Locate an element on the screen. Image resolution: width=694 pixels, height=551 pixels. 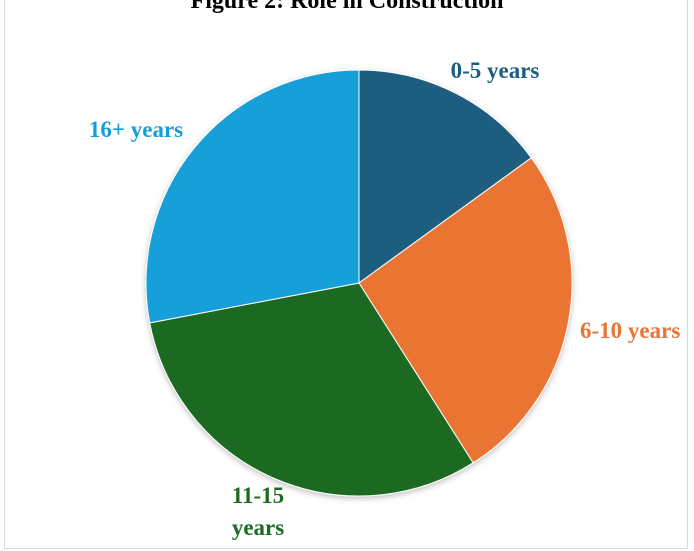
pie-slice-16plus-years is located at coordinates (252, 196).